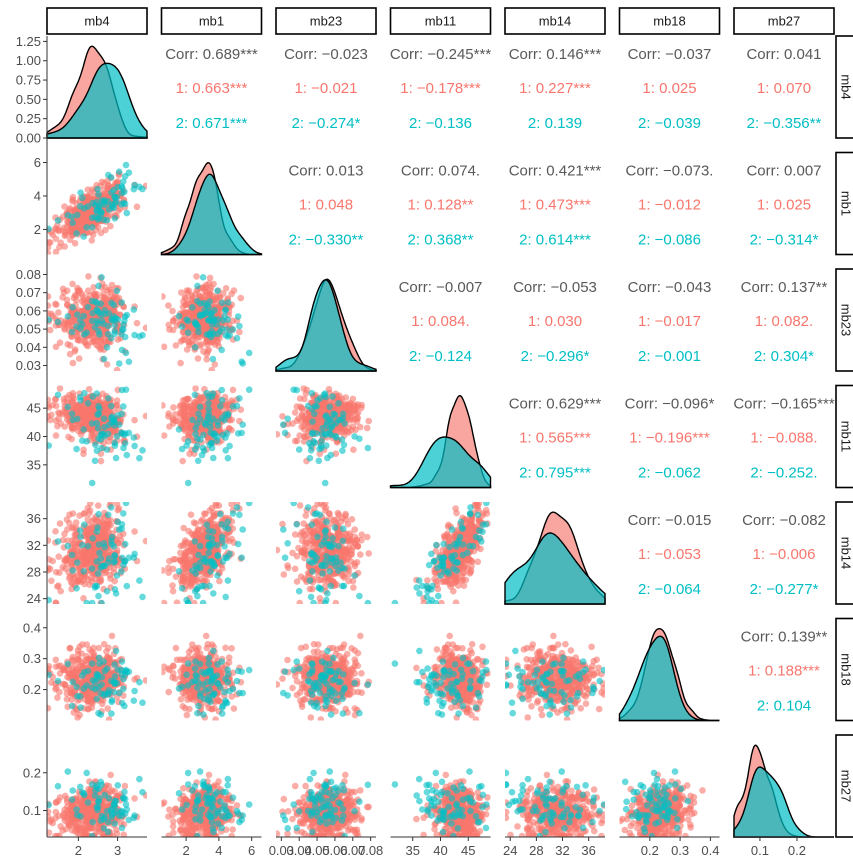  I want to click on scatter-panel-mb11-vs-mb23, so click(323, 435).